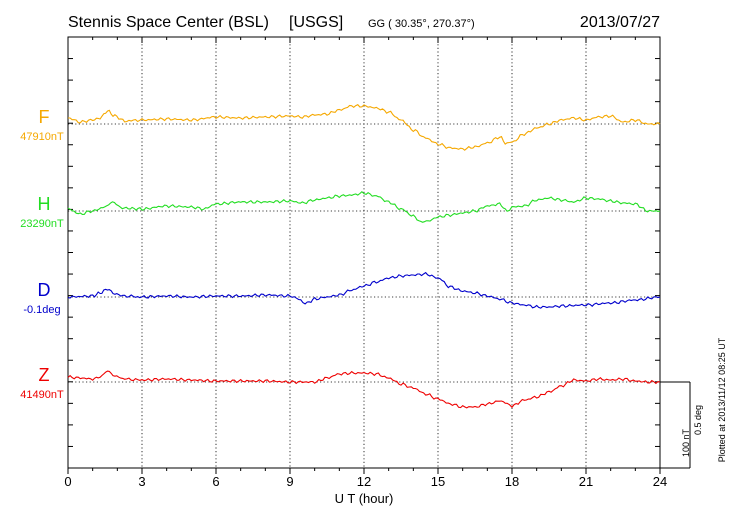 The width and height of the screenshot is (730, 520). What do you see at coordinates (586, 481) in the screenshot?
I see `x-tick-label-21: 21` at bounding box center [586, 481].